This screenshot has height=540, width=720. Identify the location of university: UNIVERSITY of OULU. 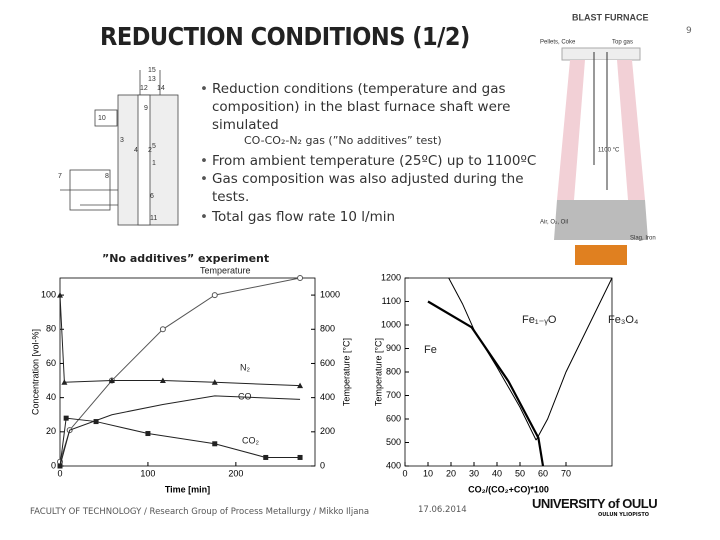
(595, 503).